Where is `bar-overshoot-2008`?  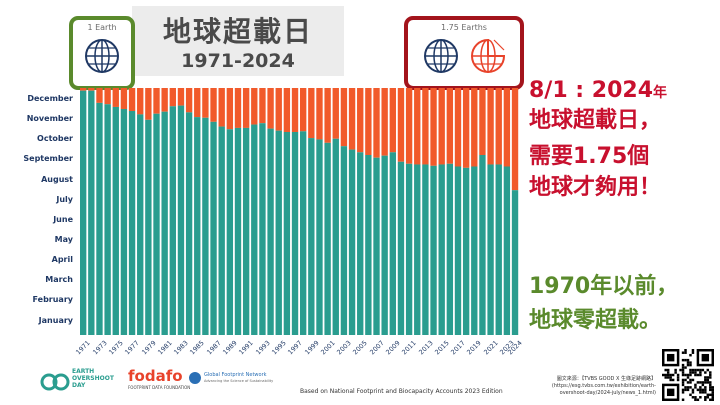 bar-overshoot-2008 is located at coordinates (384, 122).